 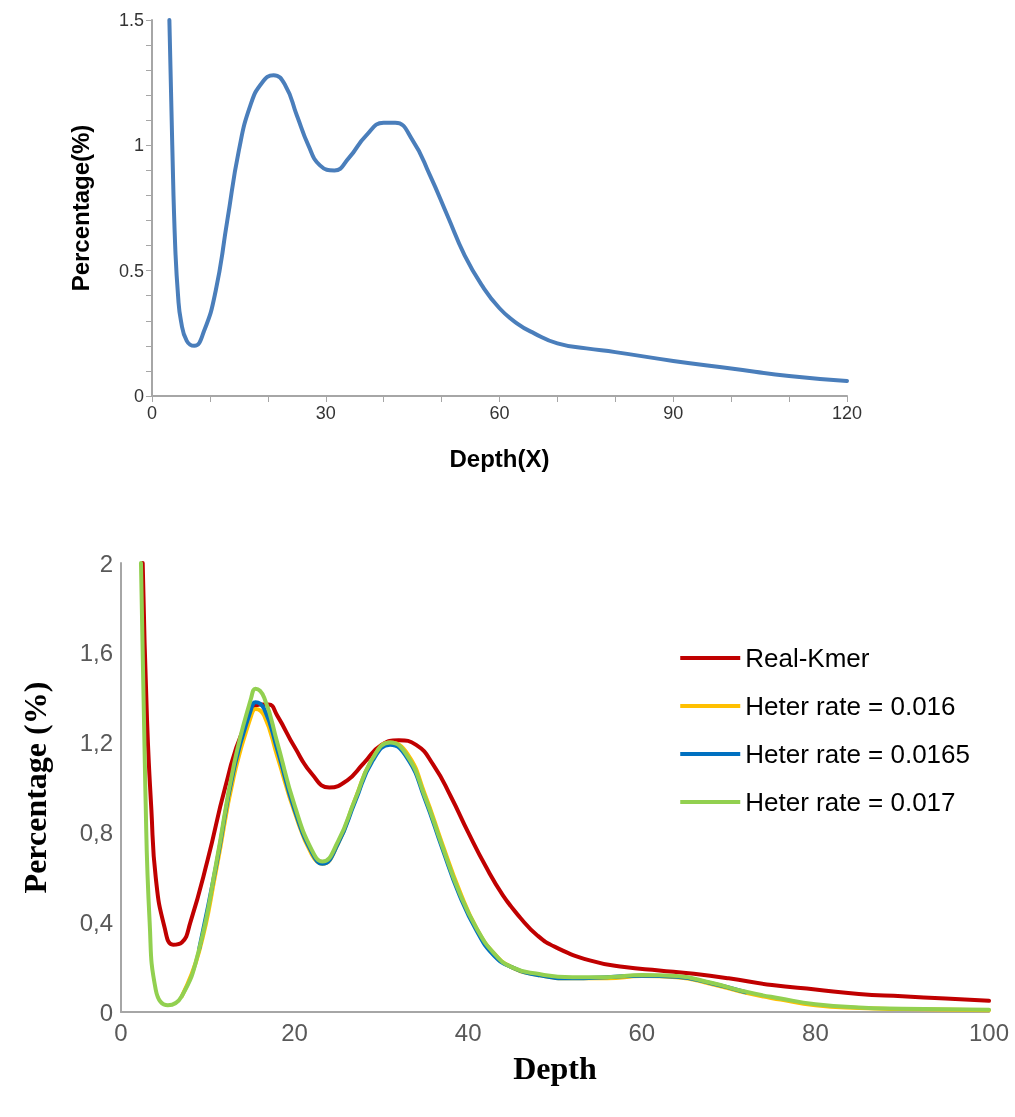 What do you see at coordinates (106, 563) in the screenshot?
I see `y-tick-label: 2` at bounding box center [106, 563].